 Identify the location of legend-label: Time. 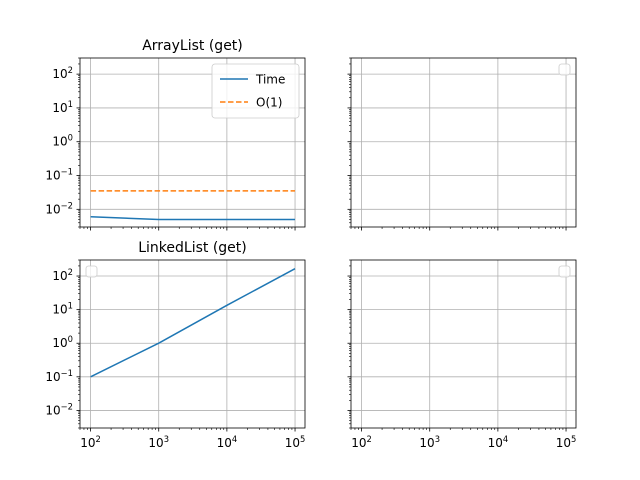
(270, 80).